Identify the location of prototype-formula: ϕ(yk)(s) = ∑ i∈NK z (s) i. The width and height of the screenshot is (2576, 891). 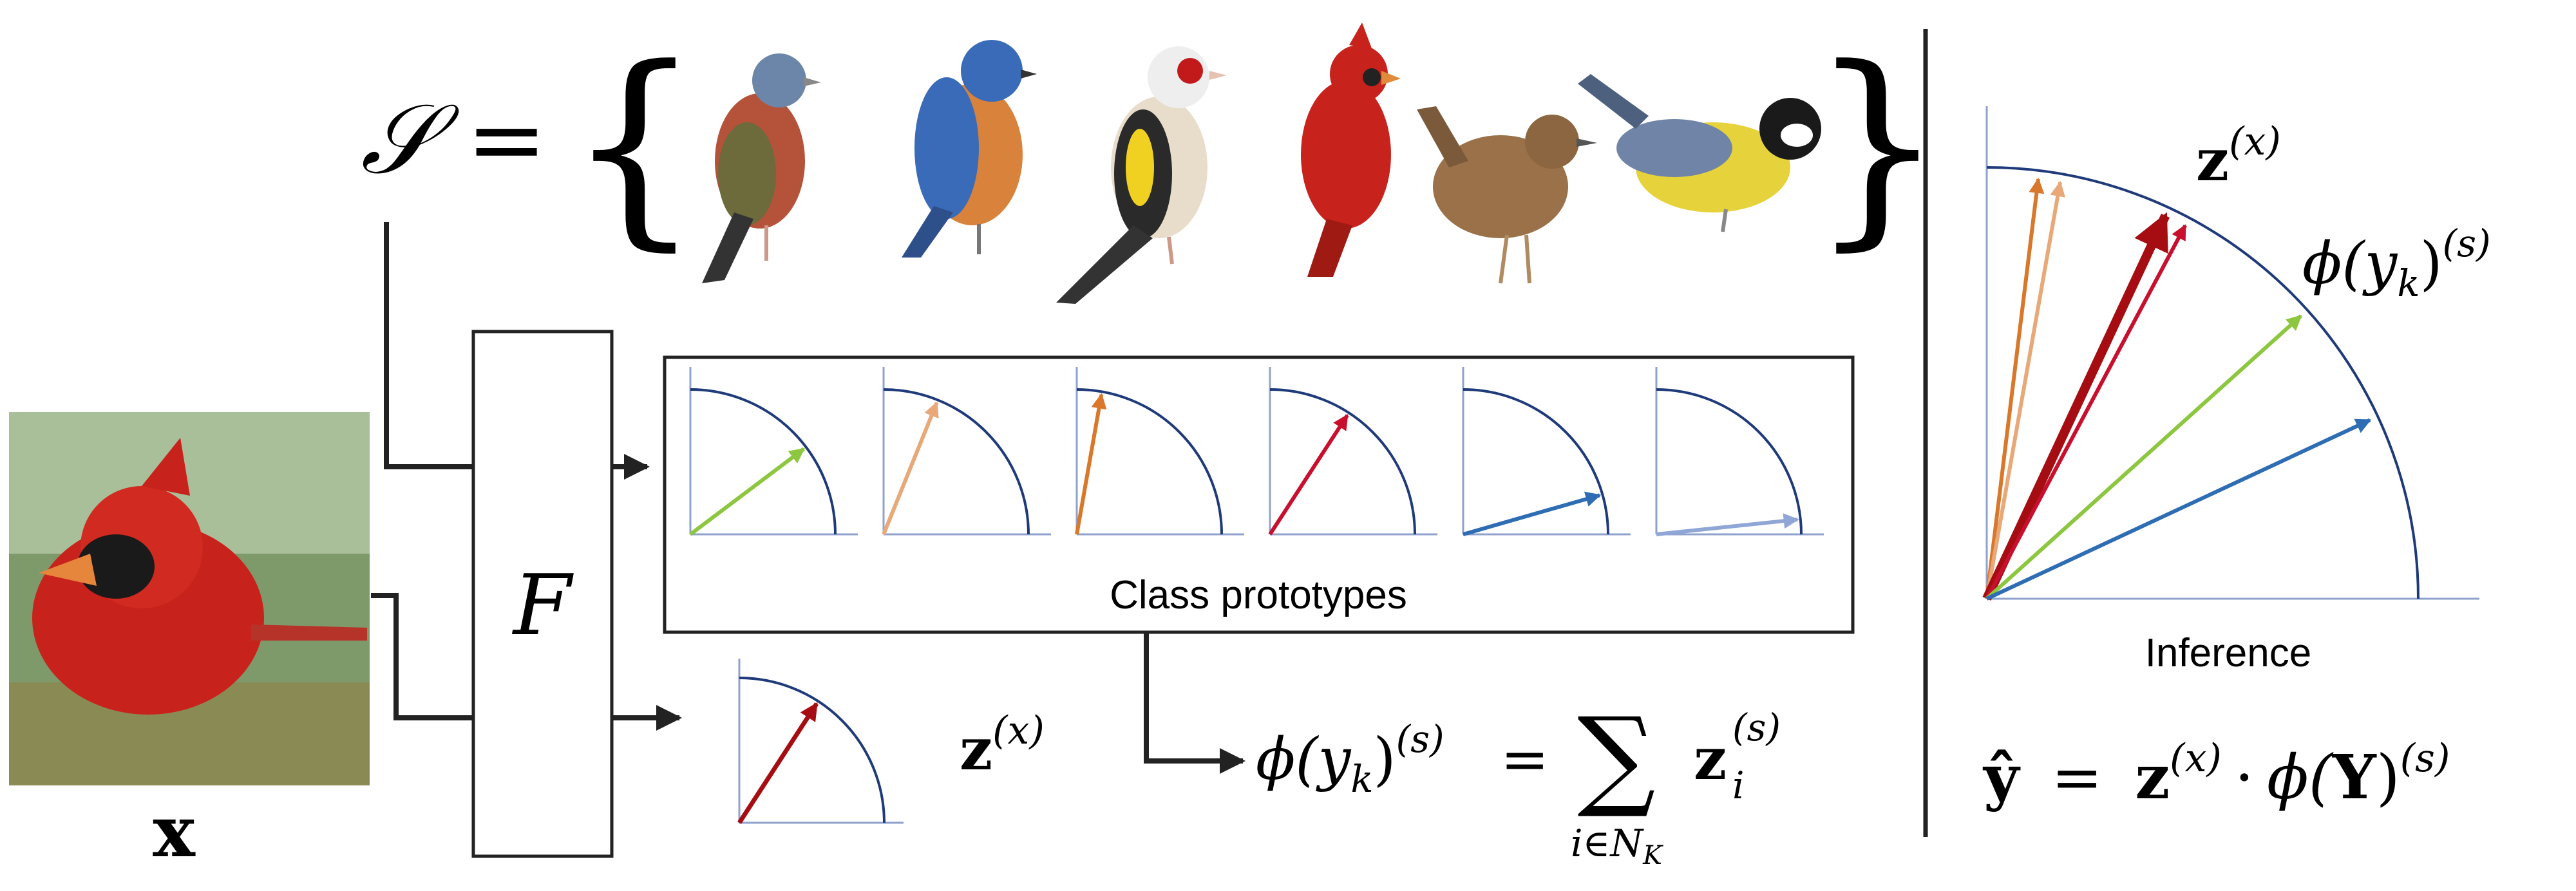
(1518, 782).